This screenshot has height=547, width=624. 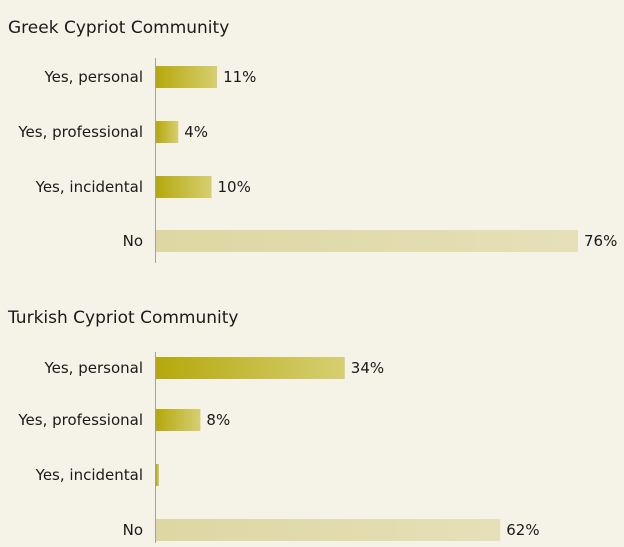 What do you see at coordinates (93, 77) in the screenshot?
I see `chart-1-category-label: Yes, personal` at bounding box center [93, 77].